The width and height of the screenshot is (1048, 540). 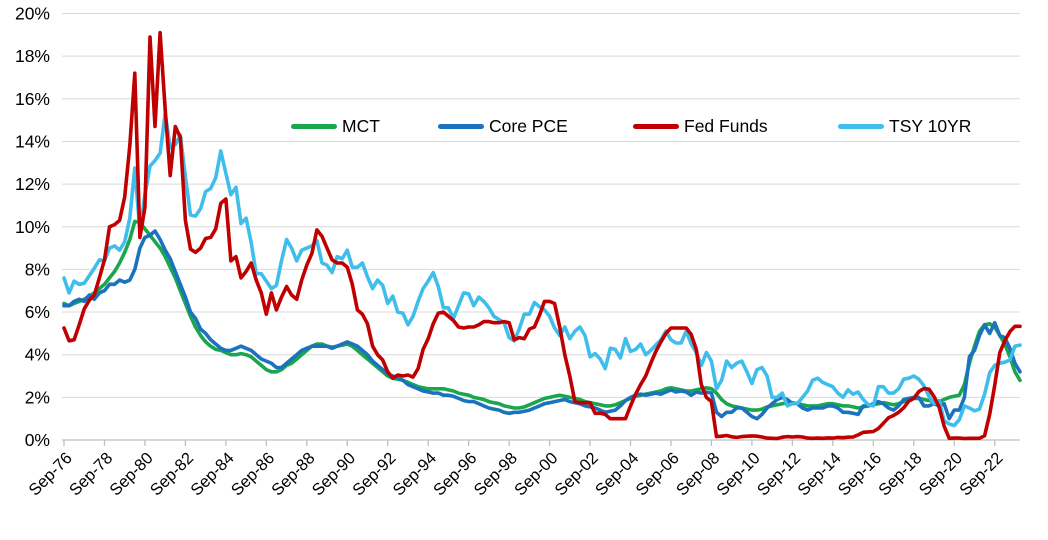 I want to click on x-tick-label: Sep-14, so click(x=819, y=474).